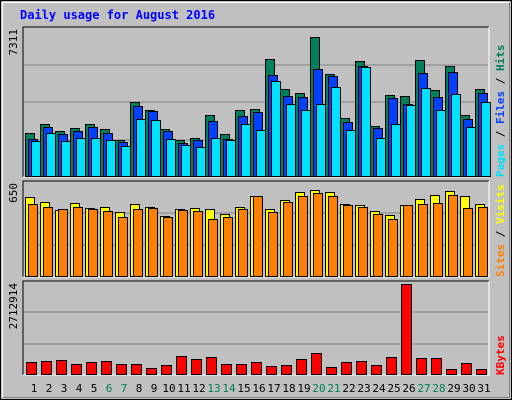 This screenshot has height=400, width=512. Describe the element at coordinates (139, 388) in the screenshot. I see `x-tick-label-day-8: 8` at that location.